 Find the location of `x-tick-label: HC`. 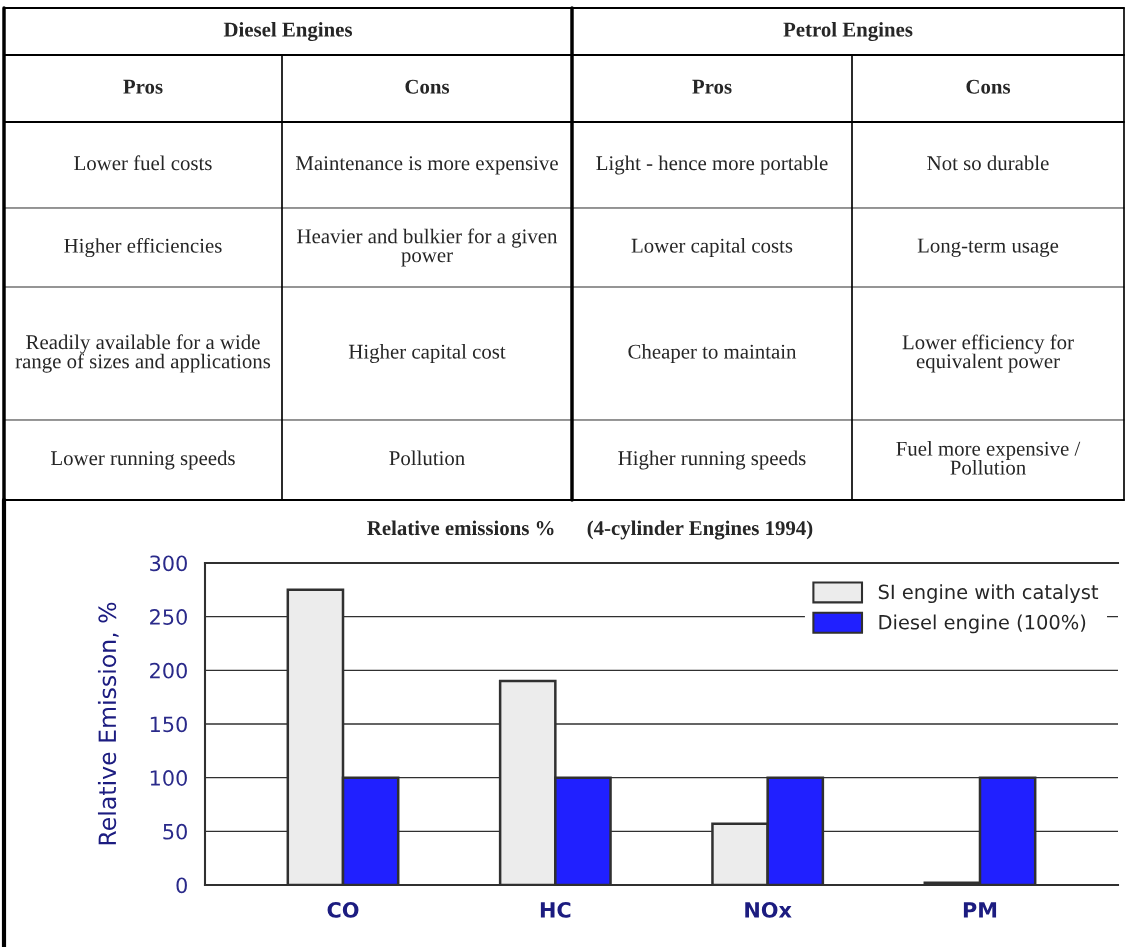

x-tick-label: HC is located at coordinates (555, 910).